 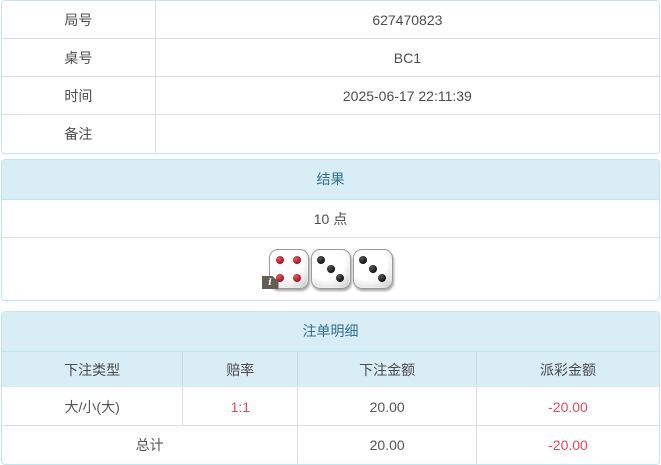 What do you see at coordinates (407, 95) in the screenshot?
I see `time-value: 2025-06-17 22:11:39` at bounding box center [407, 95].